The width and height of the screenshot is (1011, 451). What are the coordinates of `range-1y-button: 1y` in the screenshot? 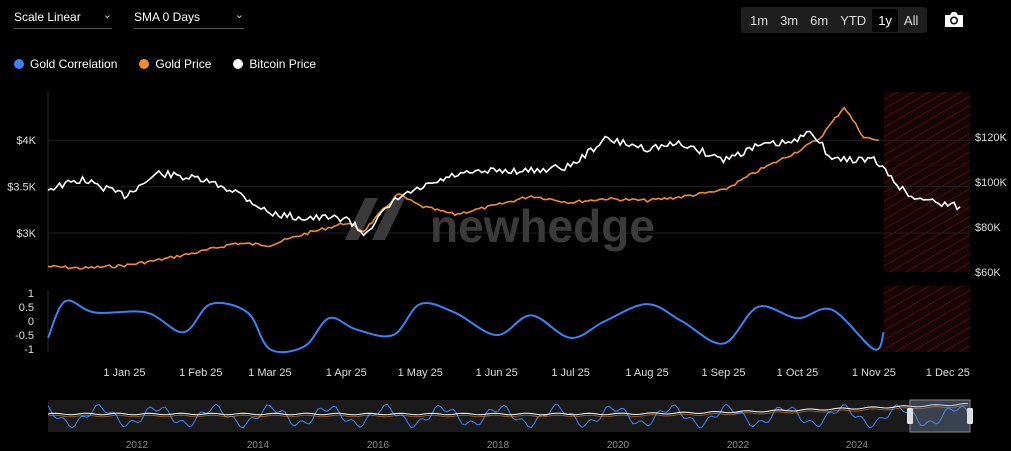 It's located at (885, 20).